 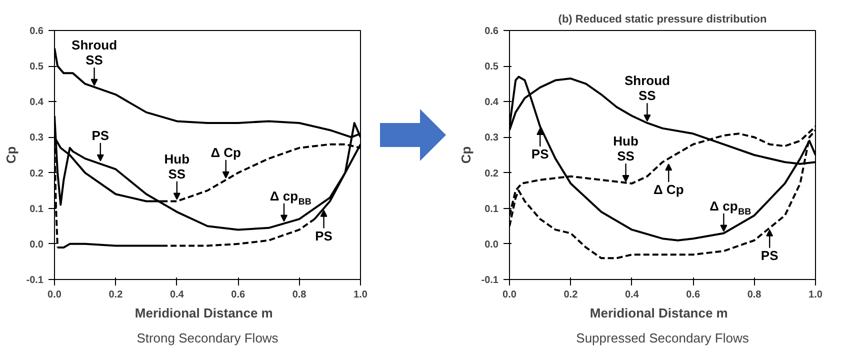 What do you see at coordinates (663, 338) in the screenshot?
I see `text: Suppressed Secondary Flows` at bounding box center [663, 338].